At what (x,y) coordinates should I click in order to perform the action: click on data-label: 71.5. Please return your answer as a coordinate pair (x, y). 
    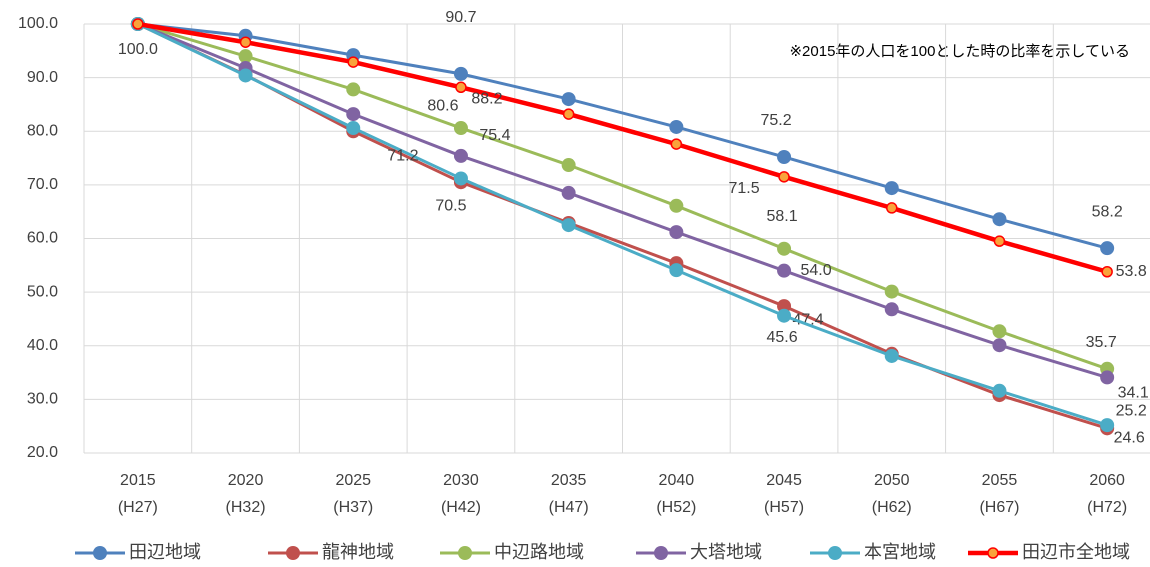
    Looking at the image, I should click on (743, 188).